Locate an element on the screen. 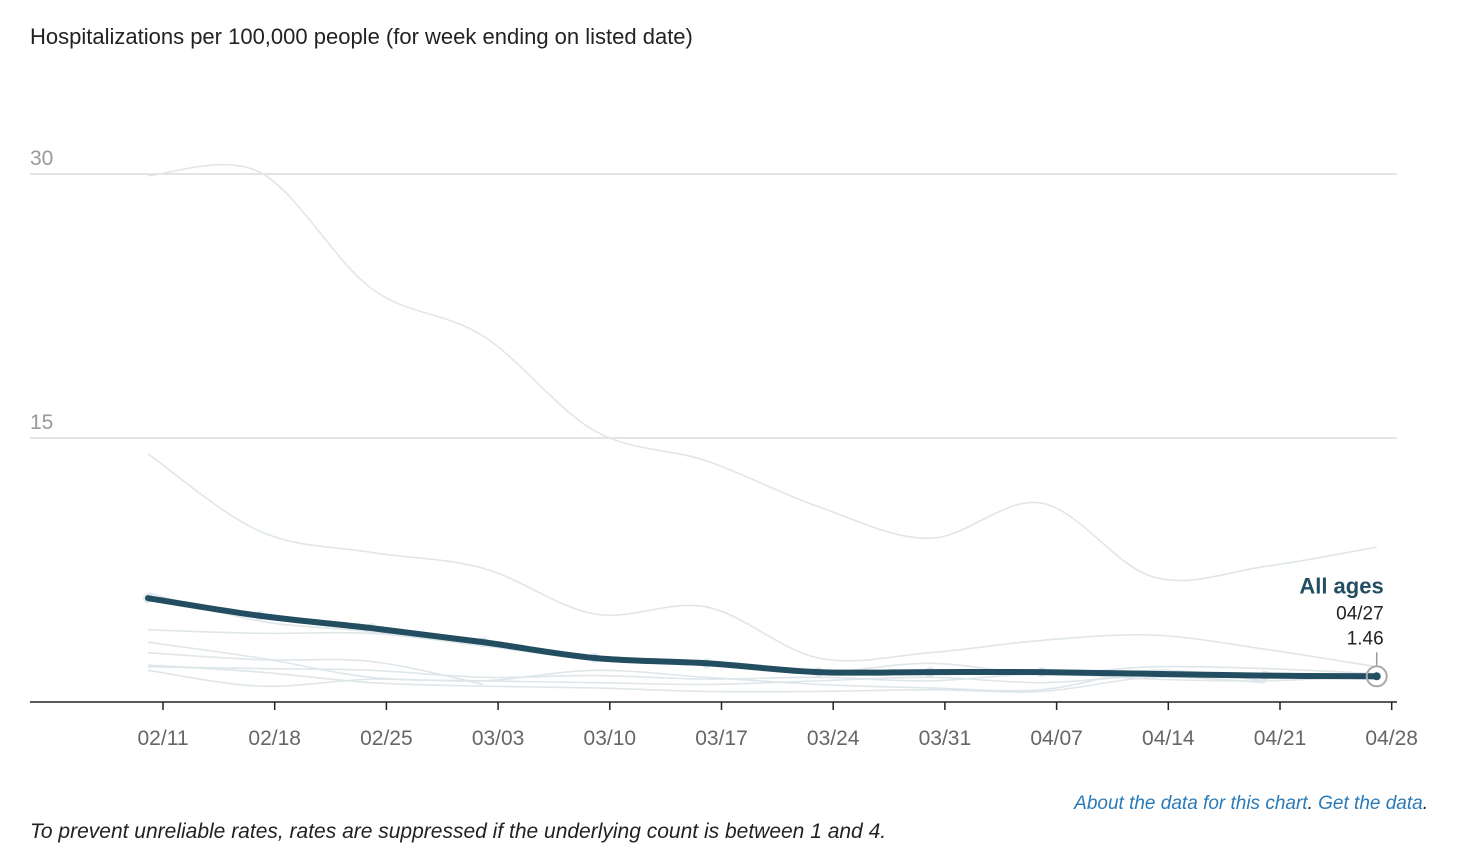 The image size is (1468, 852). x-tick-label: 02/11 is located at coordinates (163, 738).